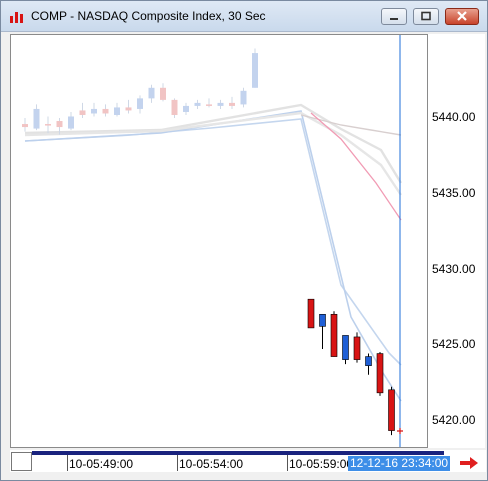 Image resolution: width=488 pixels, height=481 pixels. What do you see at coordinates (400, 431) in the screenshot?
I see `cursor-crosshair-icon` at bounding box center [400, 431].